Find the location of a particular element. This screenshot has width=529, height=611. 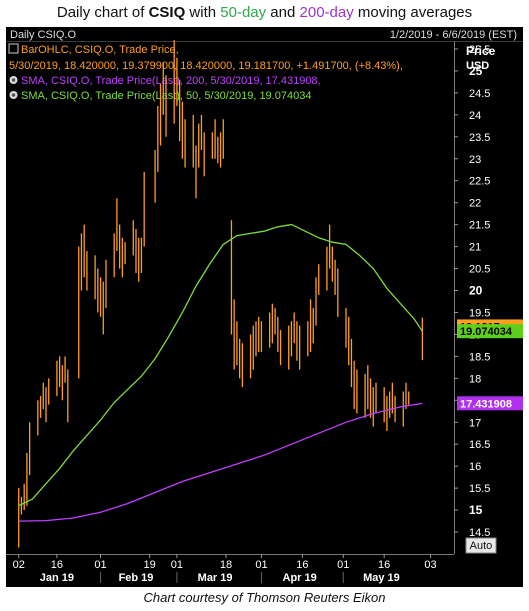

sma50-tag-text: 19.074034 is located at coordinates (486, 332).